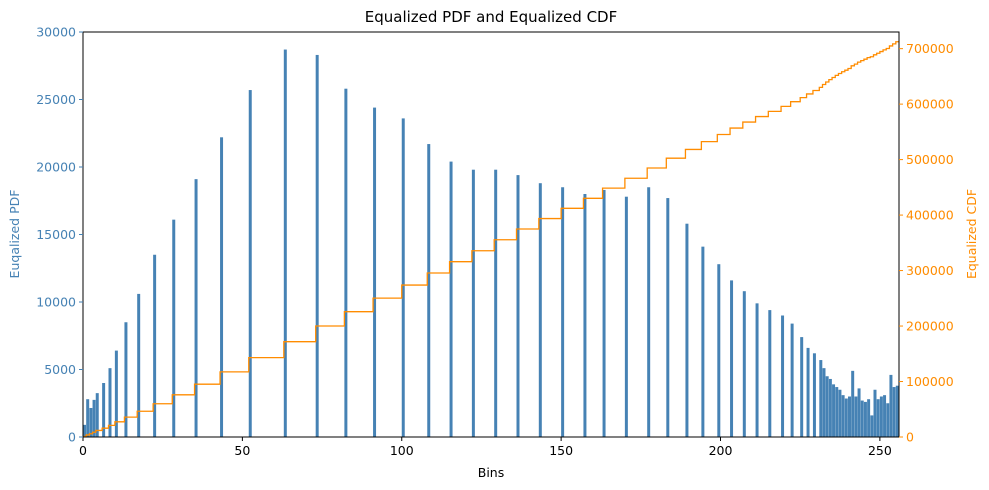 The height and width of the screenshot is (490, 989). What do you see at coordinates (60, 369) in the screenshot?
I see `y-tick-label: 5000` at bounding box center [60, 369].